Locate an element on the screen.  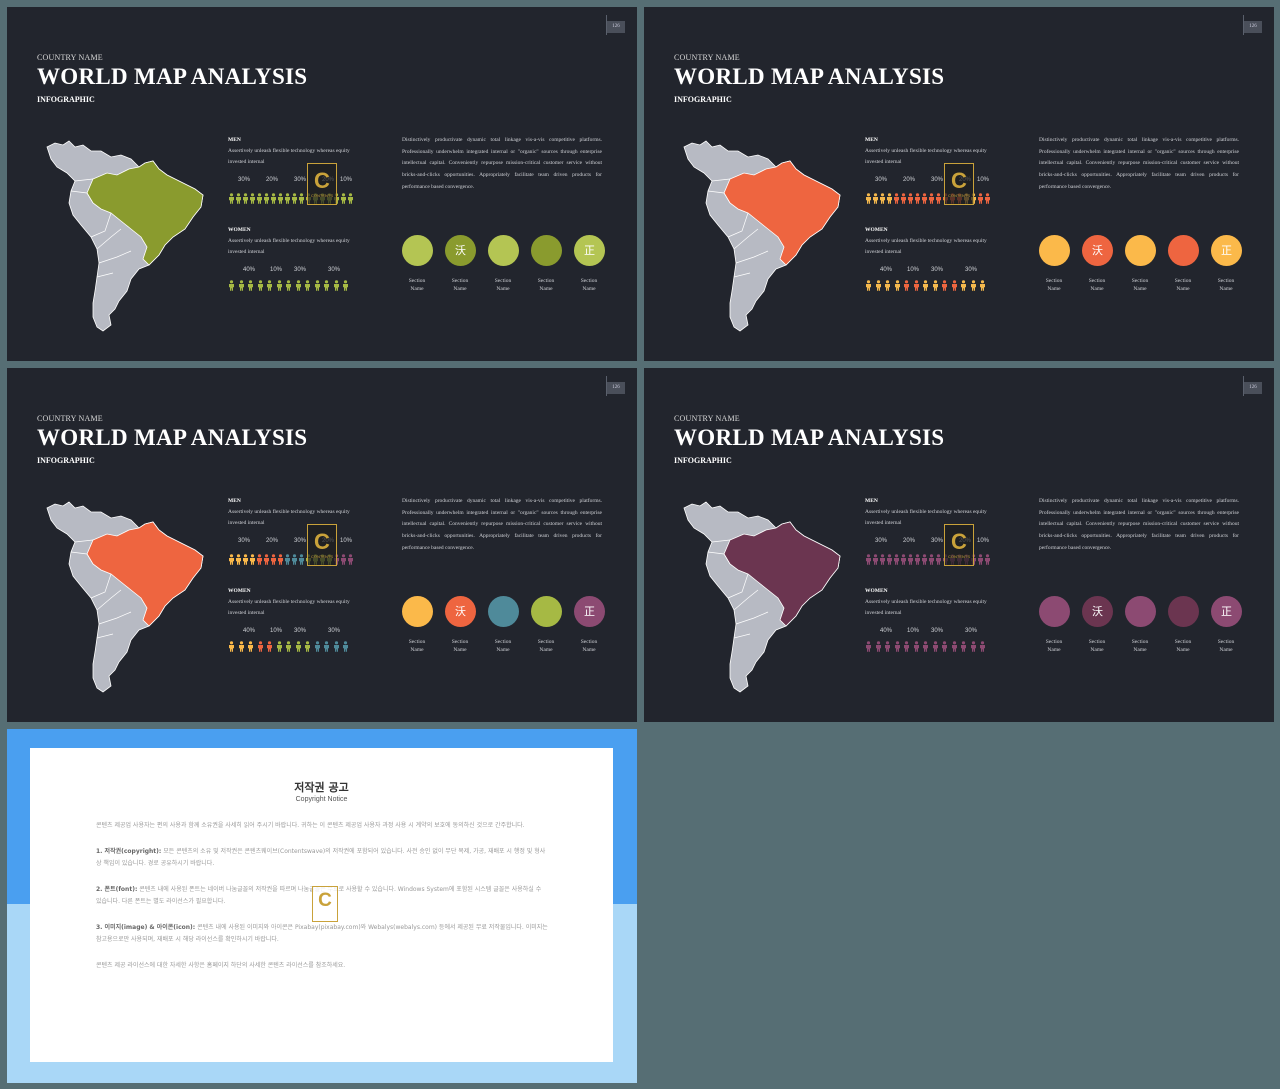
notice-title: 저작권 공고 is located at coordinates (321, 787).